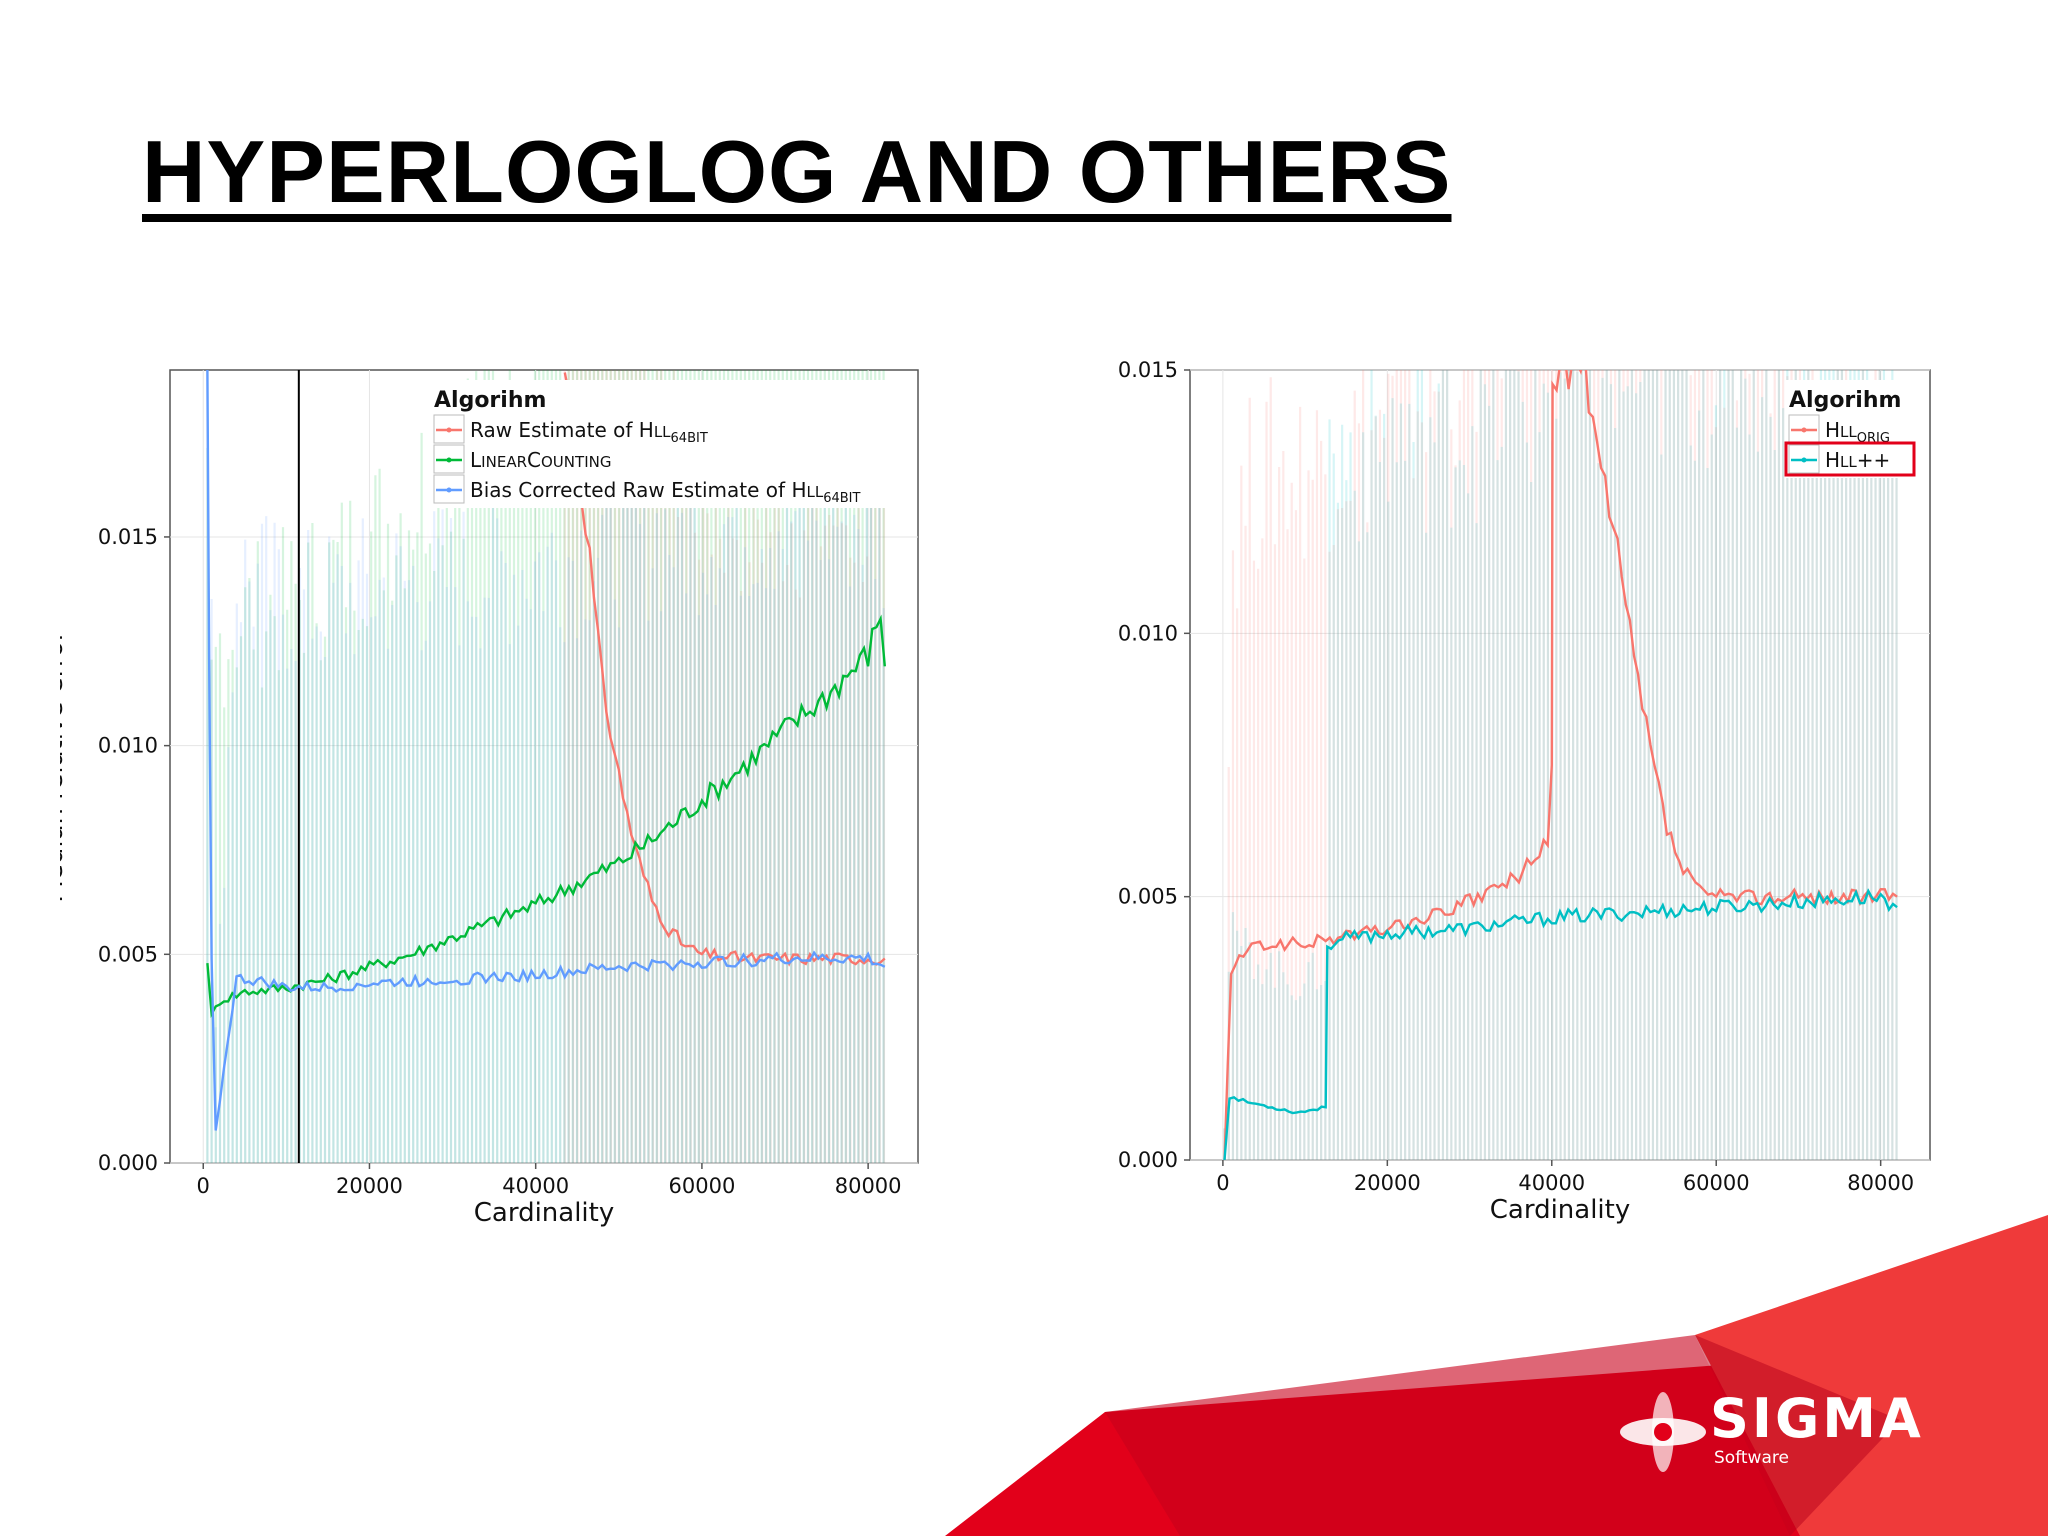  What do you see at coordinates (1751, 1458) in the screenshot?
I see `brand-subtitle: Software` at bounding box center [1751, 1458].